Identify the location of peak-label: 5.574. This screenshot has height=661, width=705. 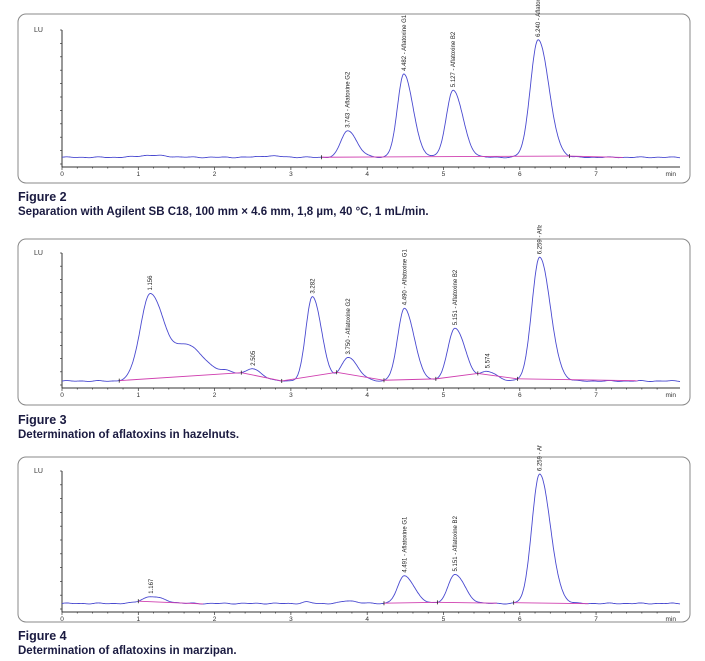
(488, 361).